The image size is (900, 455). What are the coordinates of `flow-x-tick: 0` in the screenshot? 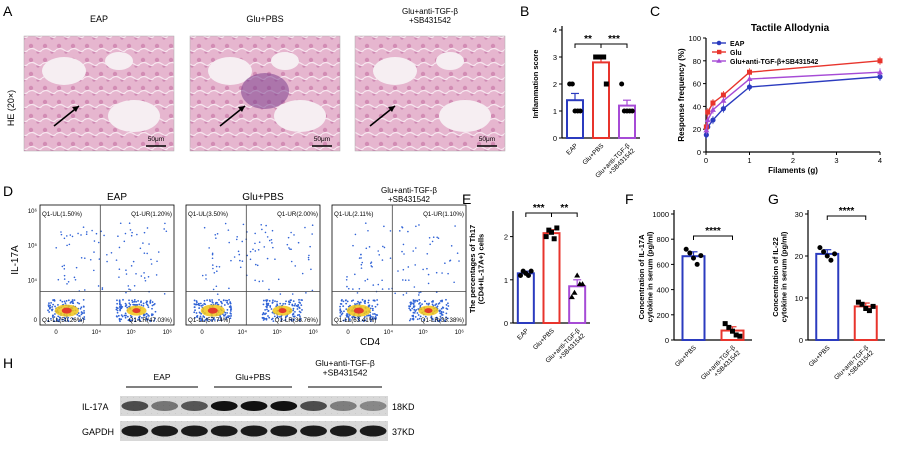 It's located at (348, 333).